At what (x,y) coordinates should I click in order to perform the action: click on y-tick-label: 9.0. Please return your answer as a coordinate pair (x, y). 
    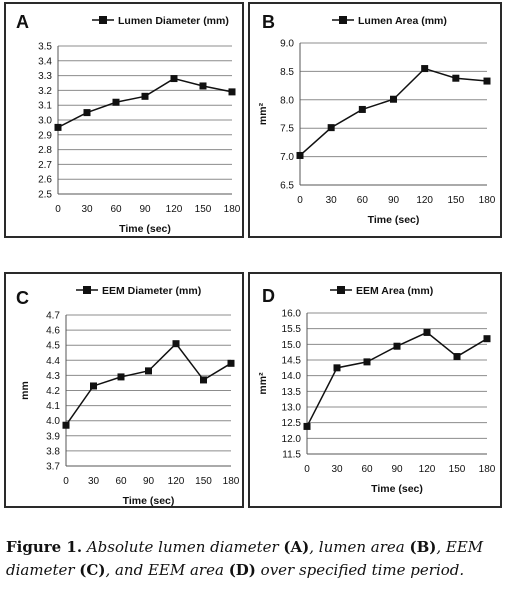
    Looking at the image, I should click on (287, 44).